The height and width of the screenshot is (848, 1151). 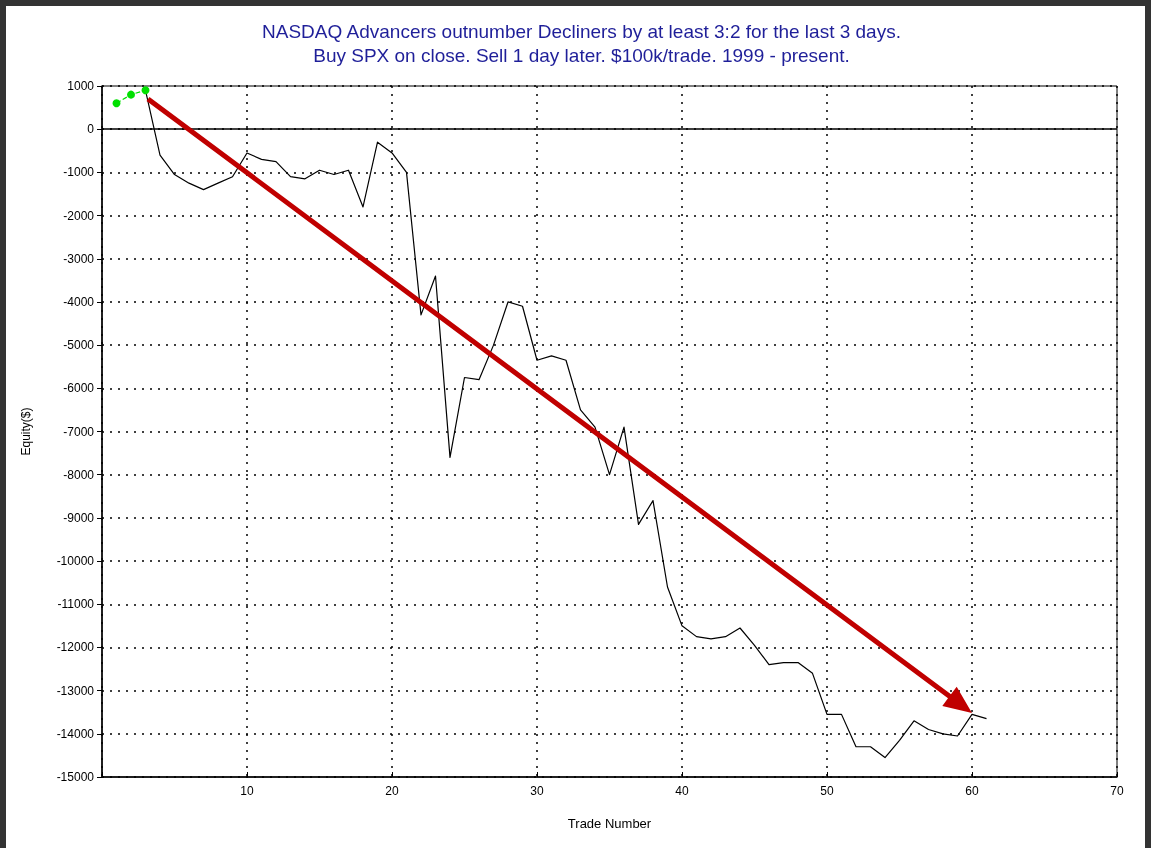 I want to click on y-tick-label: -10000, so click(x=75, y=561).